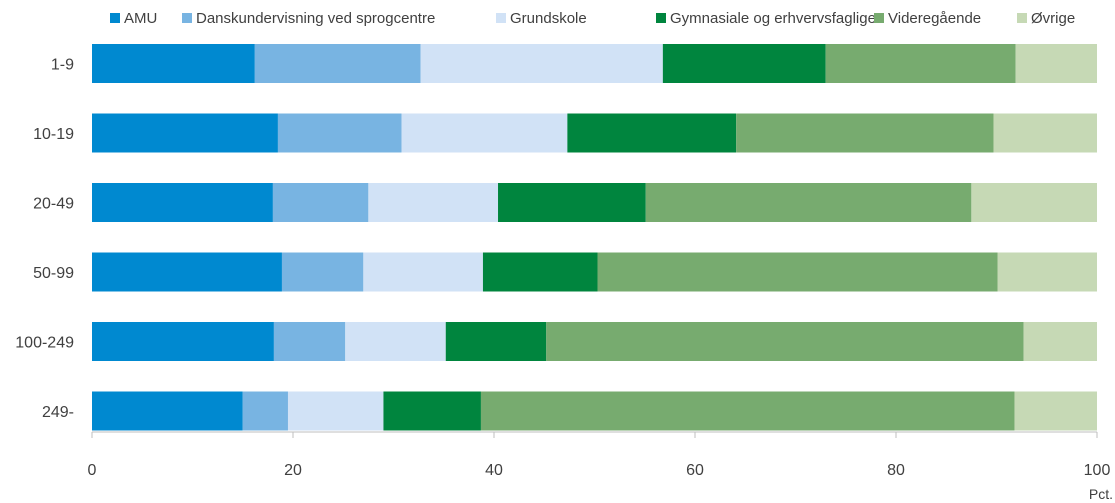 This screenshot has height=503, width=1115. What do you see at coordinates (62, 65) in the screenshot?
I see `category-label-0: 1-9` at bounding box center [62, 65].